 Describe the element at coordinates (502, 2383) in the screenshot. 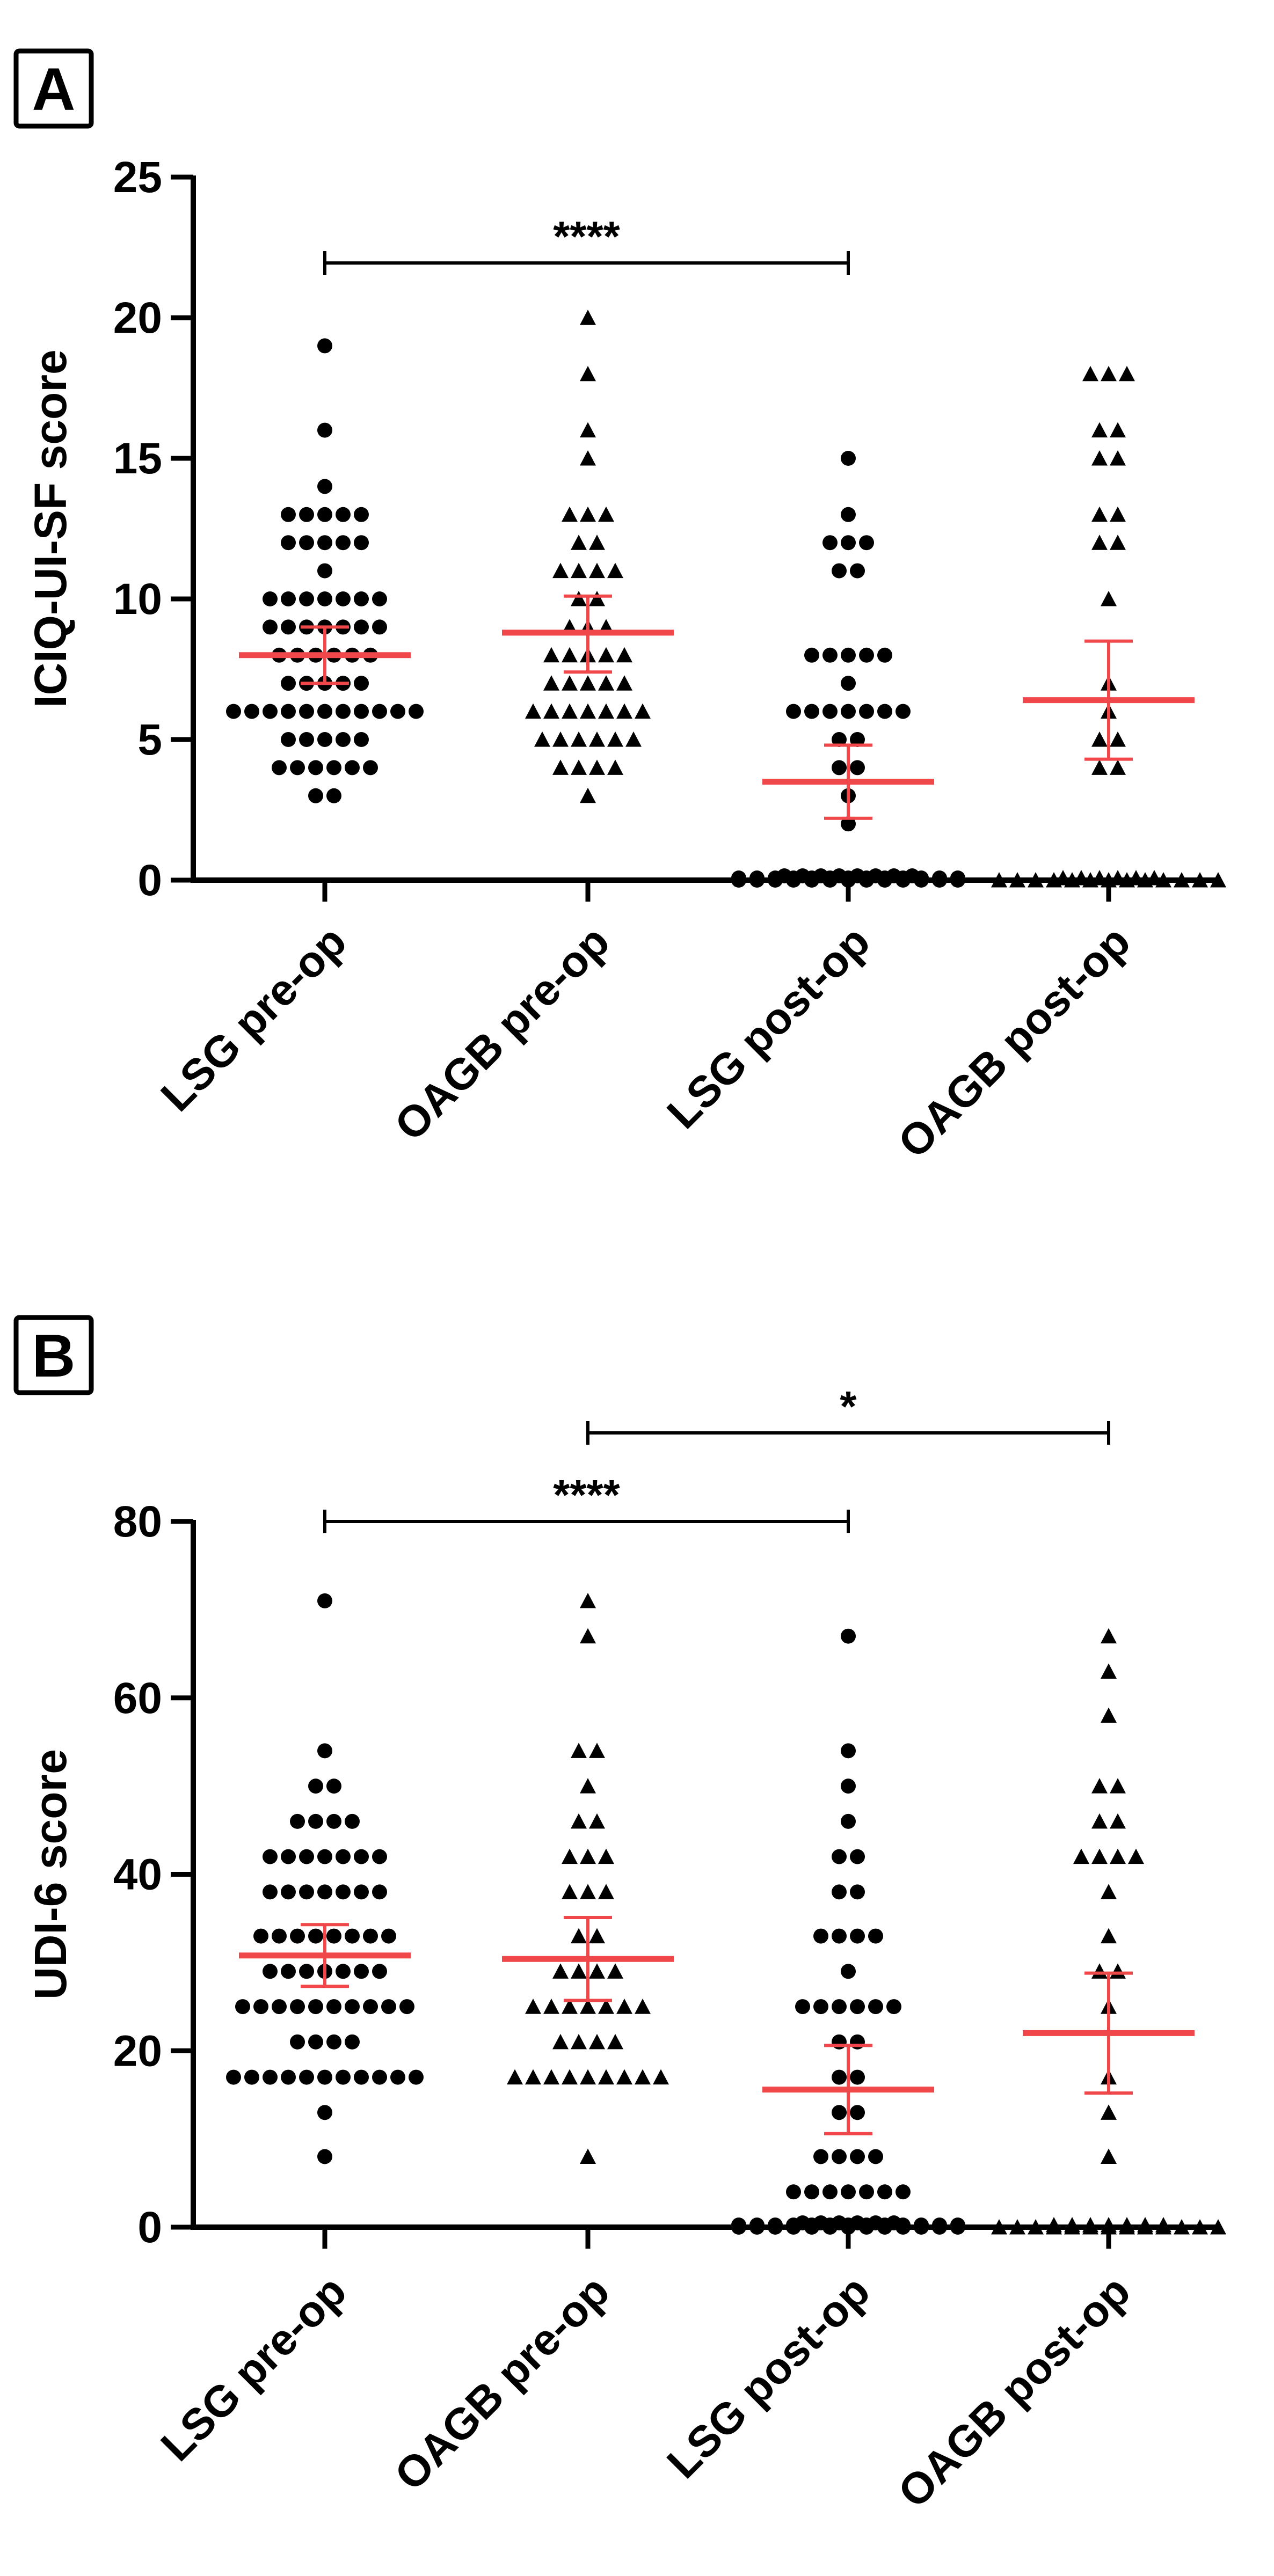

I see `x-tick-label: OAGB pre-op` at that location.